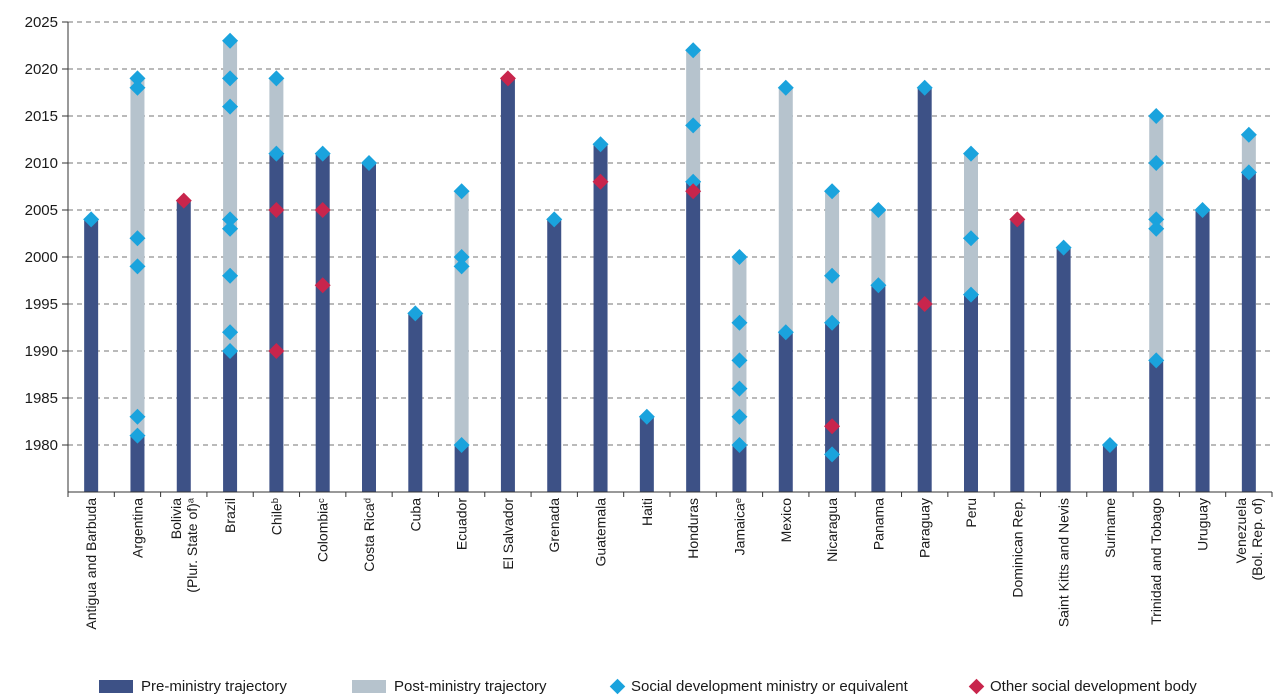  What do you see at coordinates (617, 686) in the screenshot?
I see `legend-diamond-ministry` at bounding box center [617, 686].